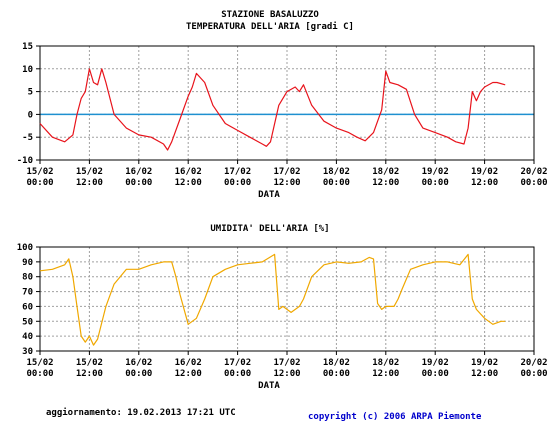 This screenshot has width=557, height=428. What do you see at coordinates (27, 47) in the screenshot?
I see `y-tick-label: 15` at bounding box center [27, 47].